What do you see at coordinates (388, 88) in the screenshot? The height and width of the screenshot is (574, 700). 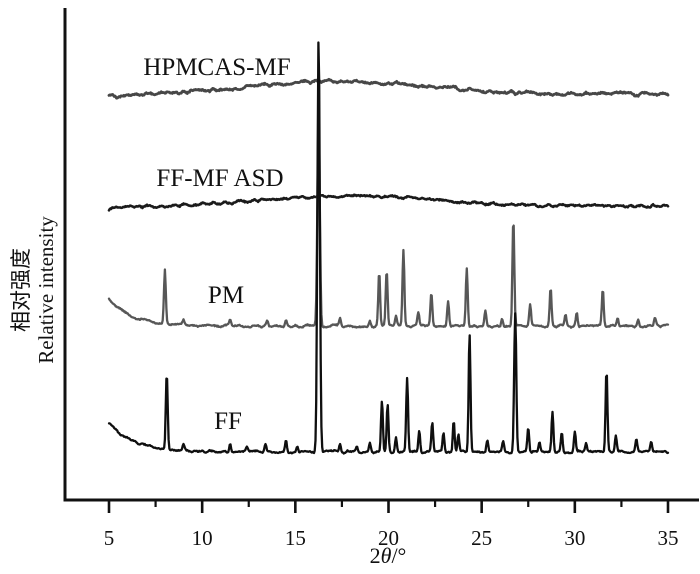 I see `trace-hpmcas-mf` at bounding box center [388, 88].